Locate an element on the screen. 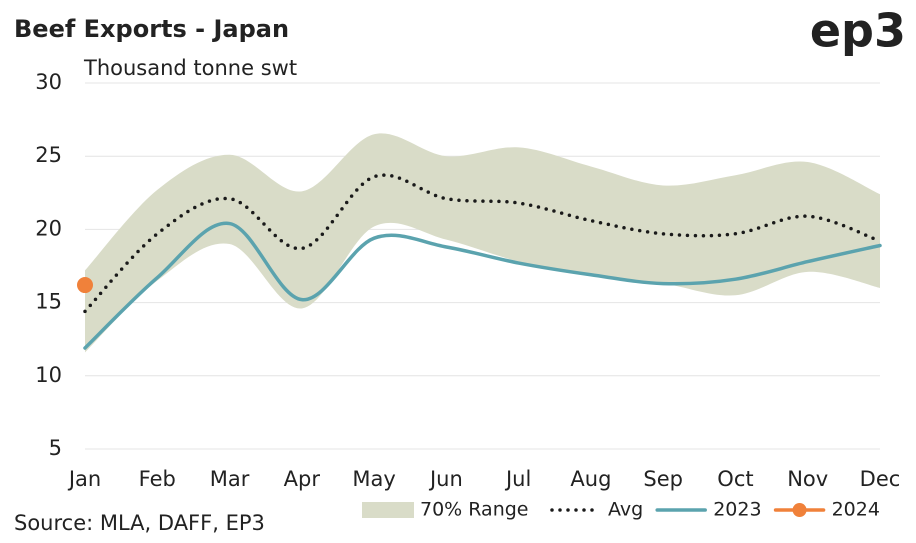 The height and width of the screenshot is (543, 916). logo: ep3 is located at coordinates (858, 31).